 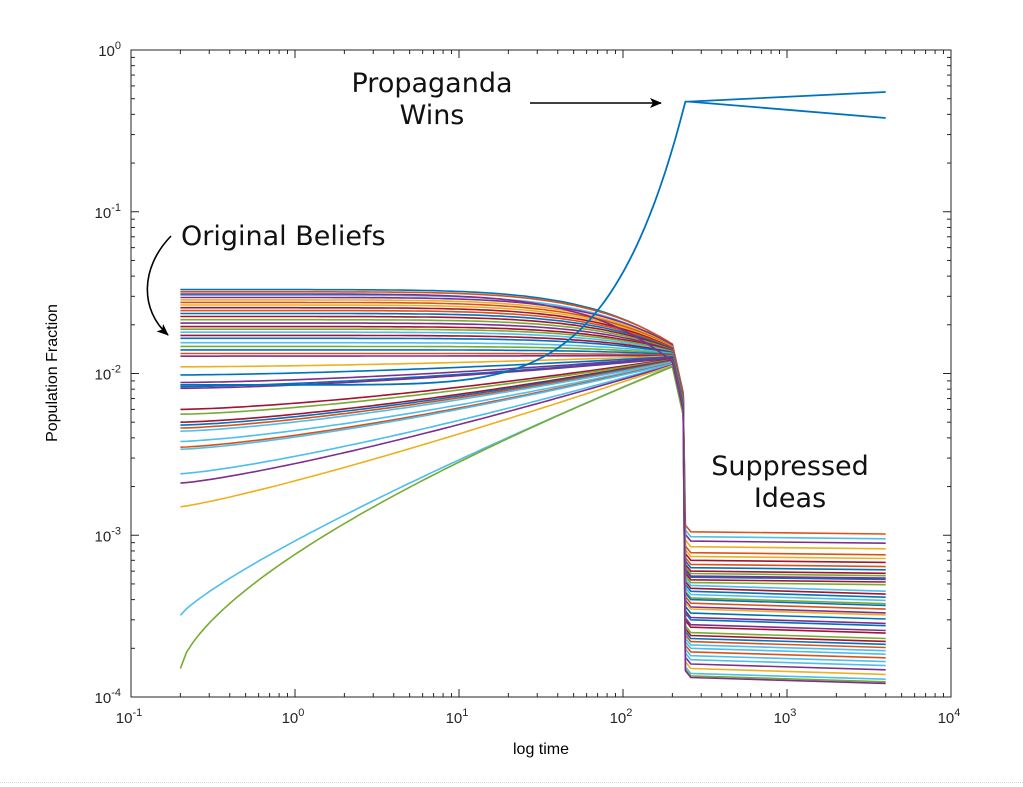 I want to click on y-tick-label: 10⁻², so click(x=108, y=374).